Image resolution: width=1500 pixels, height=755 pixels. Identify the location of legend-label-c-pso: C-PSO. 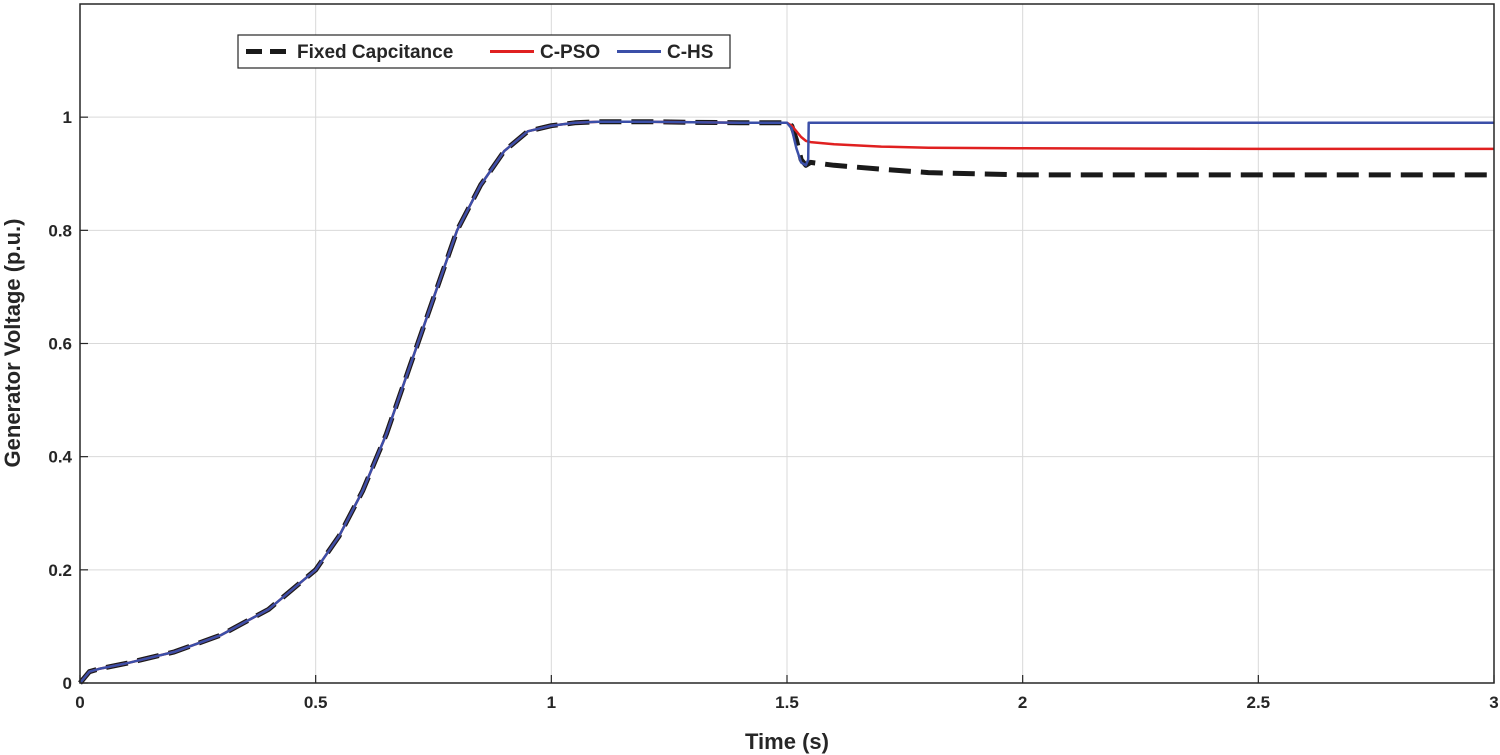
(570, 52).